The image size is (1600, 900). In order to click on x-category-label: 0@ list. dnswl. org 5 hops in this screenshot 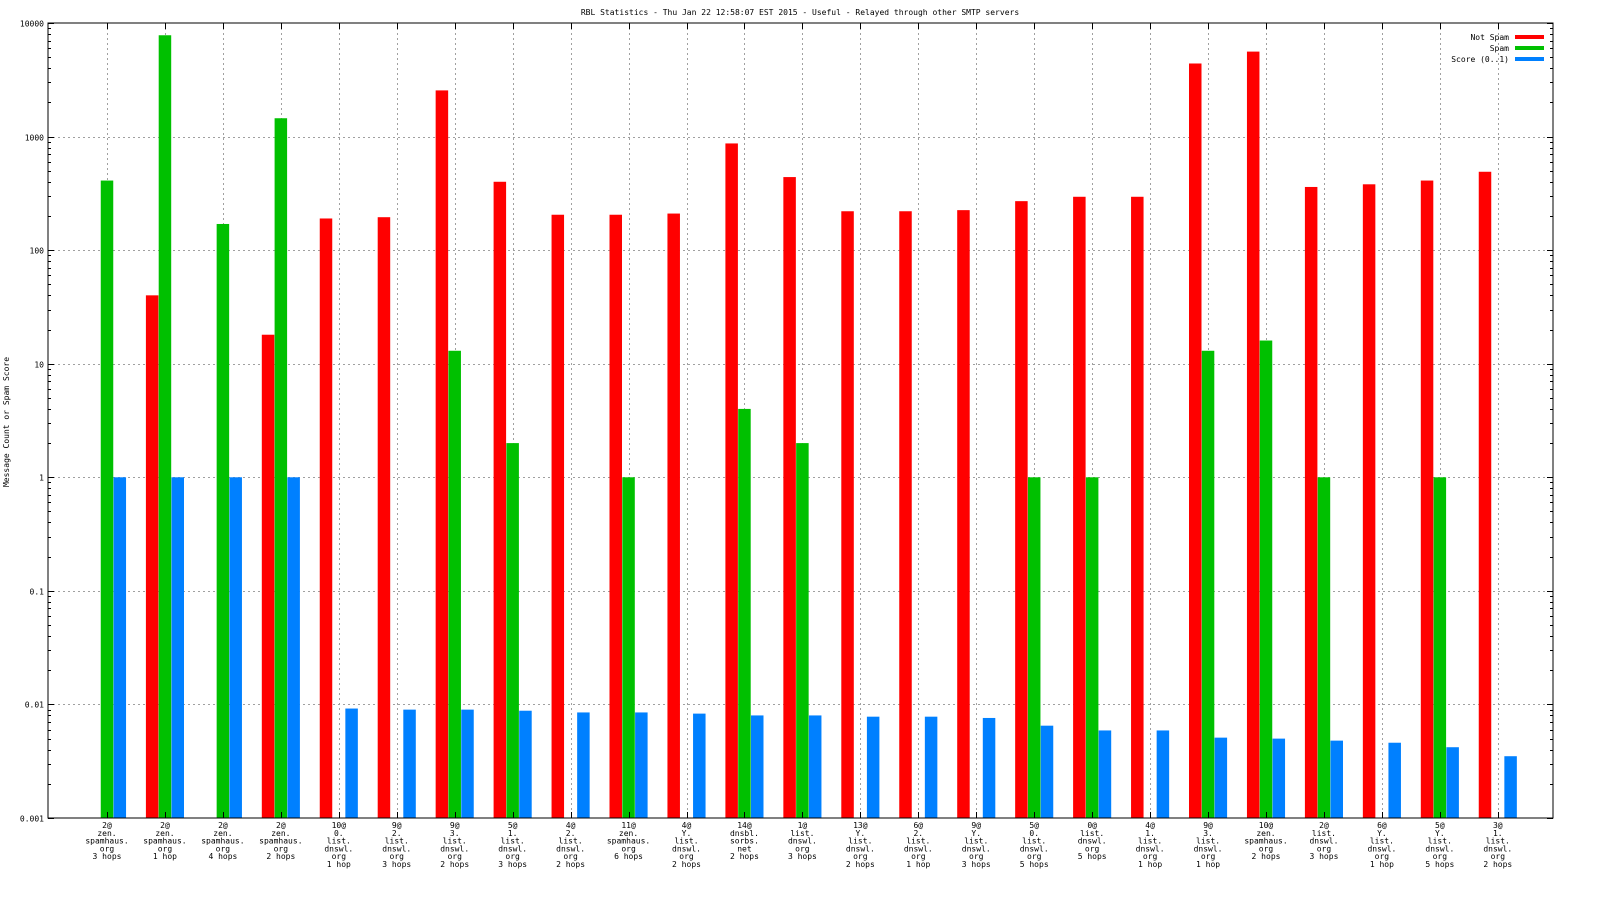, I will do `click(1092, 841)`.